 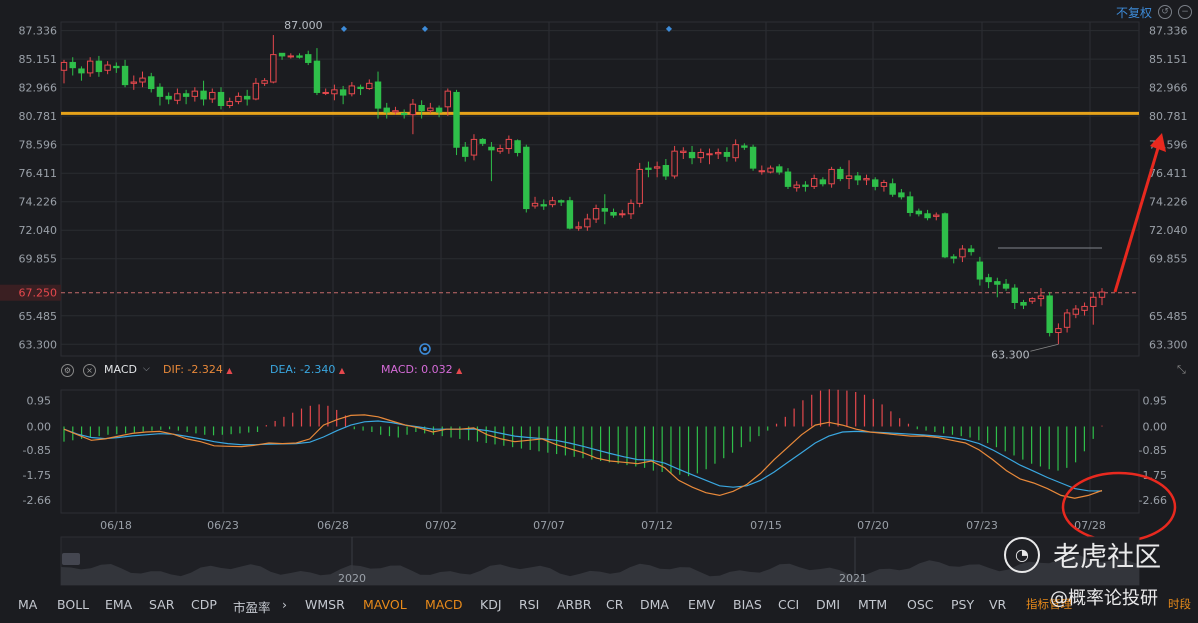 What do you see at coordinates (444, 604) in the screenshot?
I see `indicator-tab-macd: MACD` at bounding box center [444, 604].